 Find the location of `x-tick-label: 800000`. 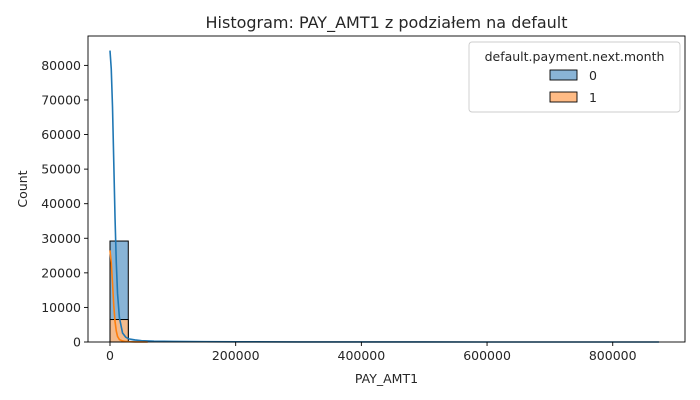

x-tick-label: 800000 is located at coordinates (613, 355).